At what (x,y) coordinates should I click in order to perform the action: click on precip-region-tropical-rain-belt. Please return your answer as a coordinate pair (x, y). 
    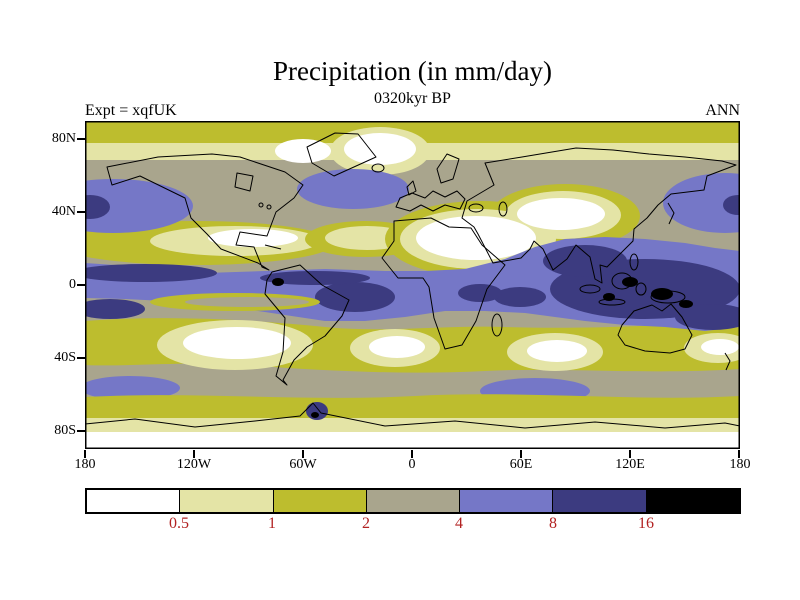
    Looking at the image, I should click on (412, 284).